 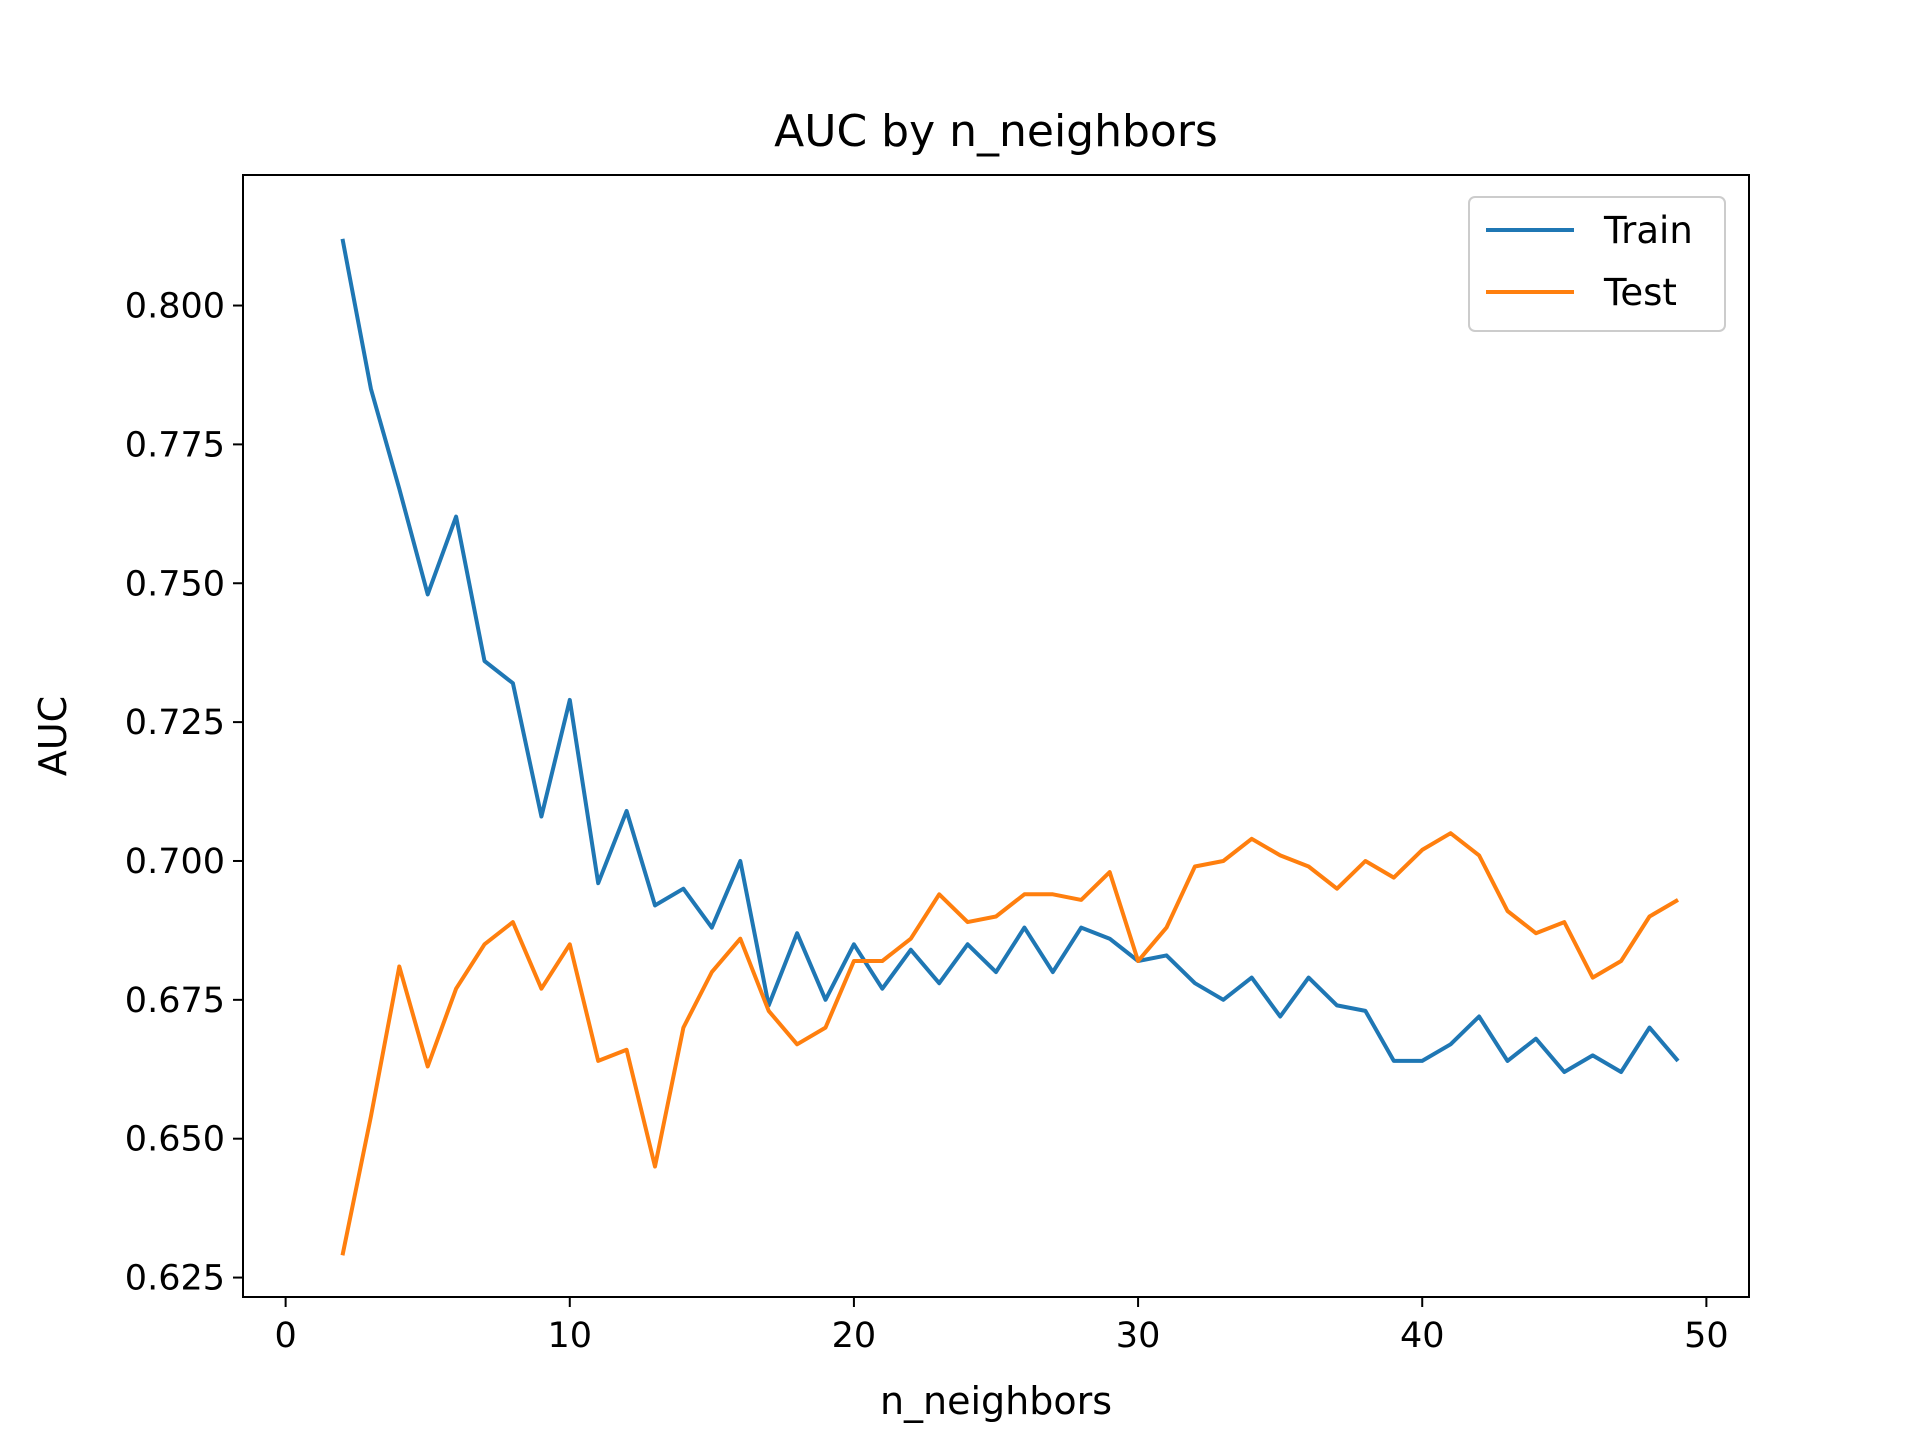 I want to click on y-tick-label: 0.650, so click(x=175, y=1140).